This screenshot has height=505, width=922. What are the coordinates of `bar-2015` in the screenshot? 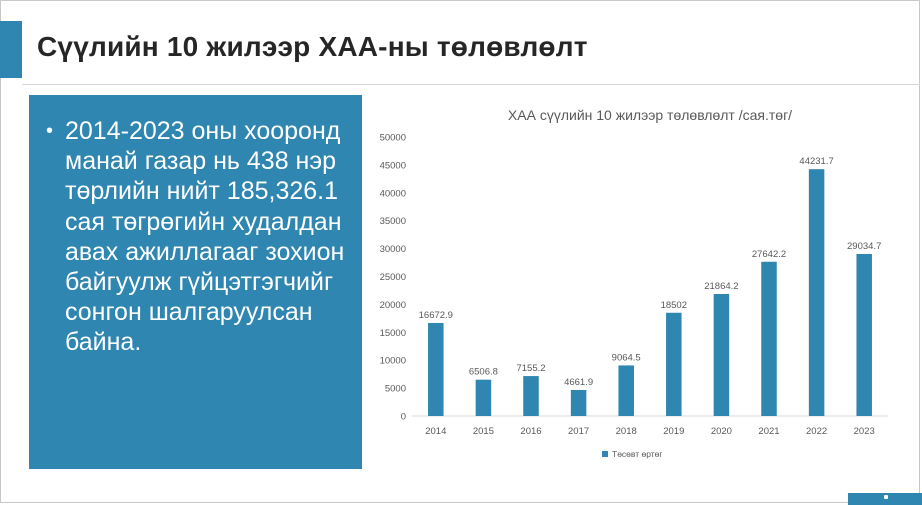 It's located at (483, 397).